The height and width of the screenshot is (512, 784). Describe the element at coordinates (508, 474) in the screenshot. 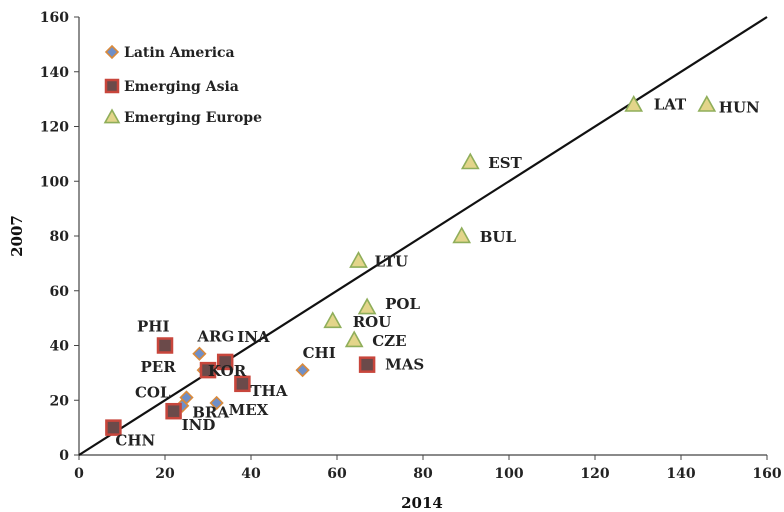

I see `x-tick-label: 100` at that location.